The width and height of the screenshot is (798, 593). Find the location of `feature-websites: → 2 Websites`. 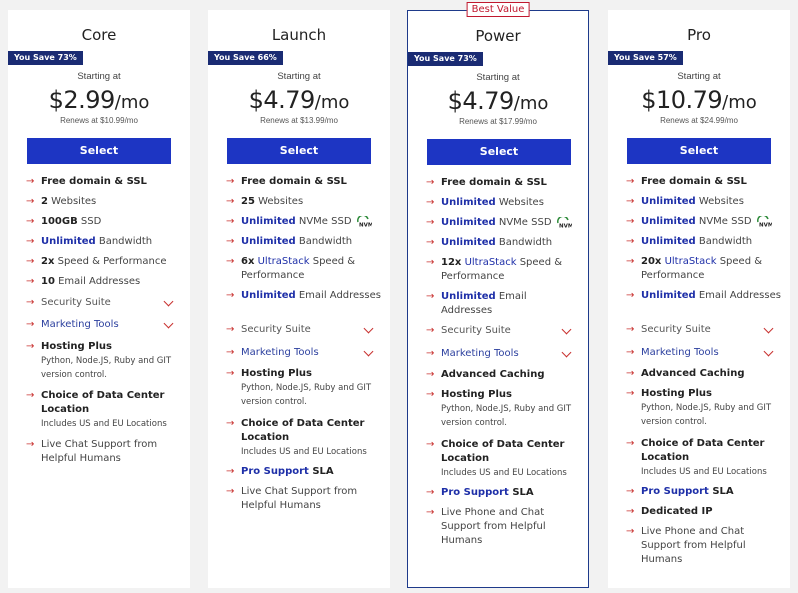

feature-websites: → 2 Websites is located at coordinates (61, 201).